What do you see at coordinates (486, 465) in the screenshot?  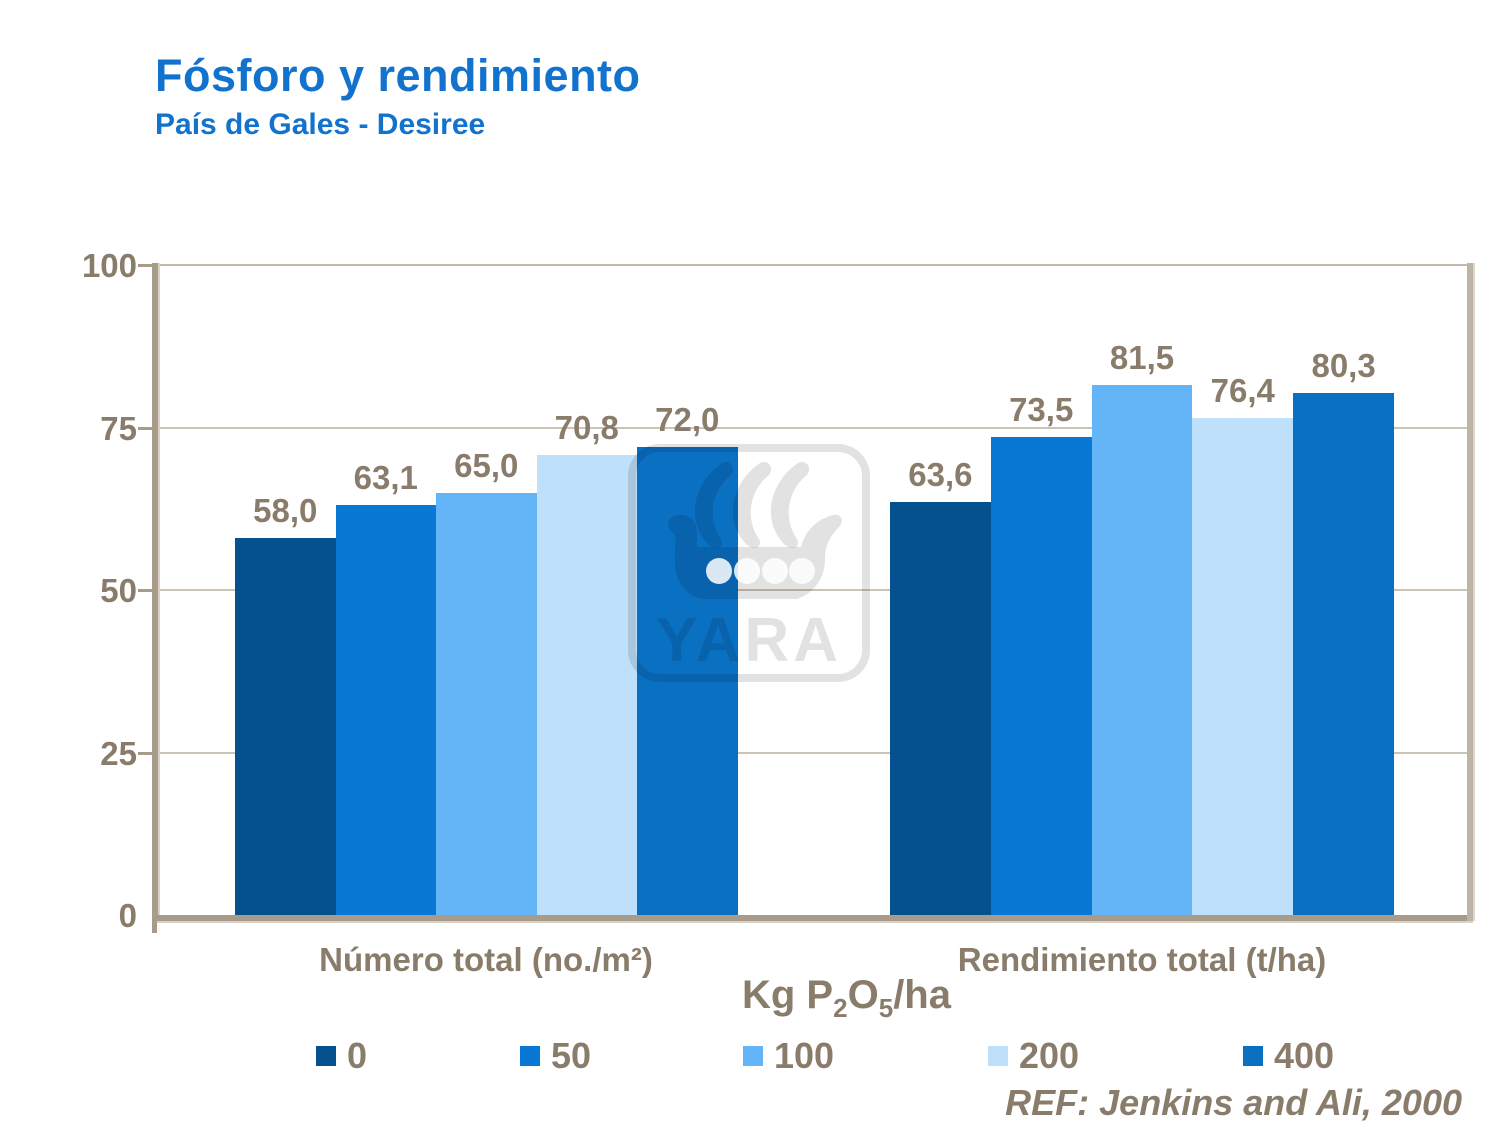 I see `bar-value-label: 65,0` at bounding box center [486, 465].